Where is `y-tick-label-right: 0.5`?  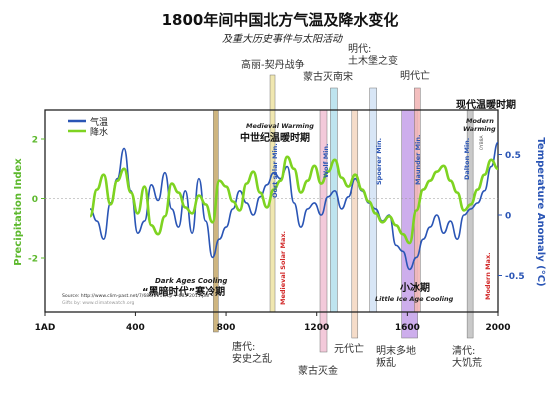 y-tick-label-right: 0.5 is located at coordinates (513, 156).